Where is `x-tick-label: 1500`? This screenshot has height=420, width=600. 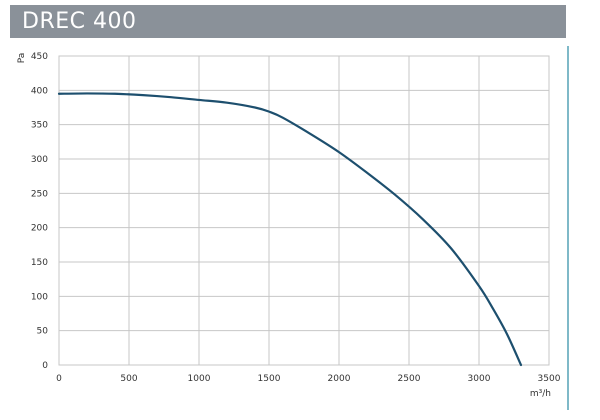
x-tick-label: 1500 is located at coordinates (269, 379).